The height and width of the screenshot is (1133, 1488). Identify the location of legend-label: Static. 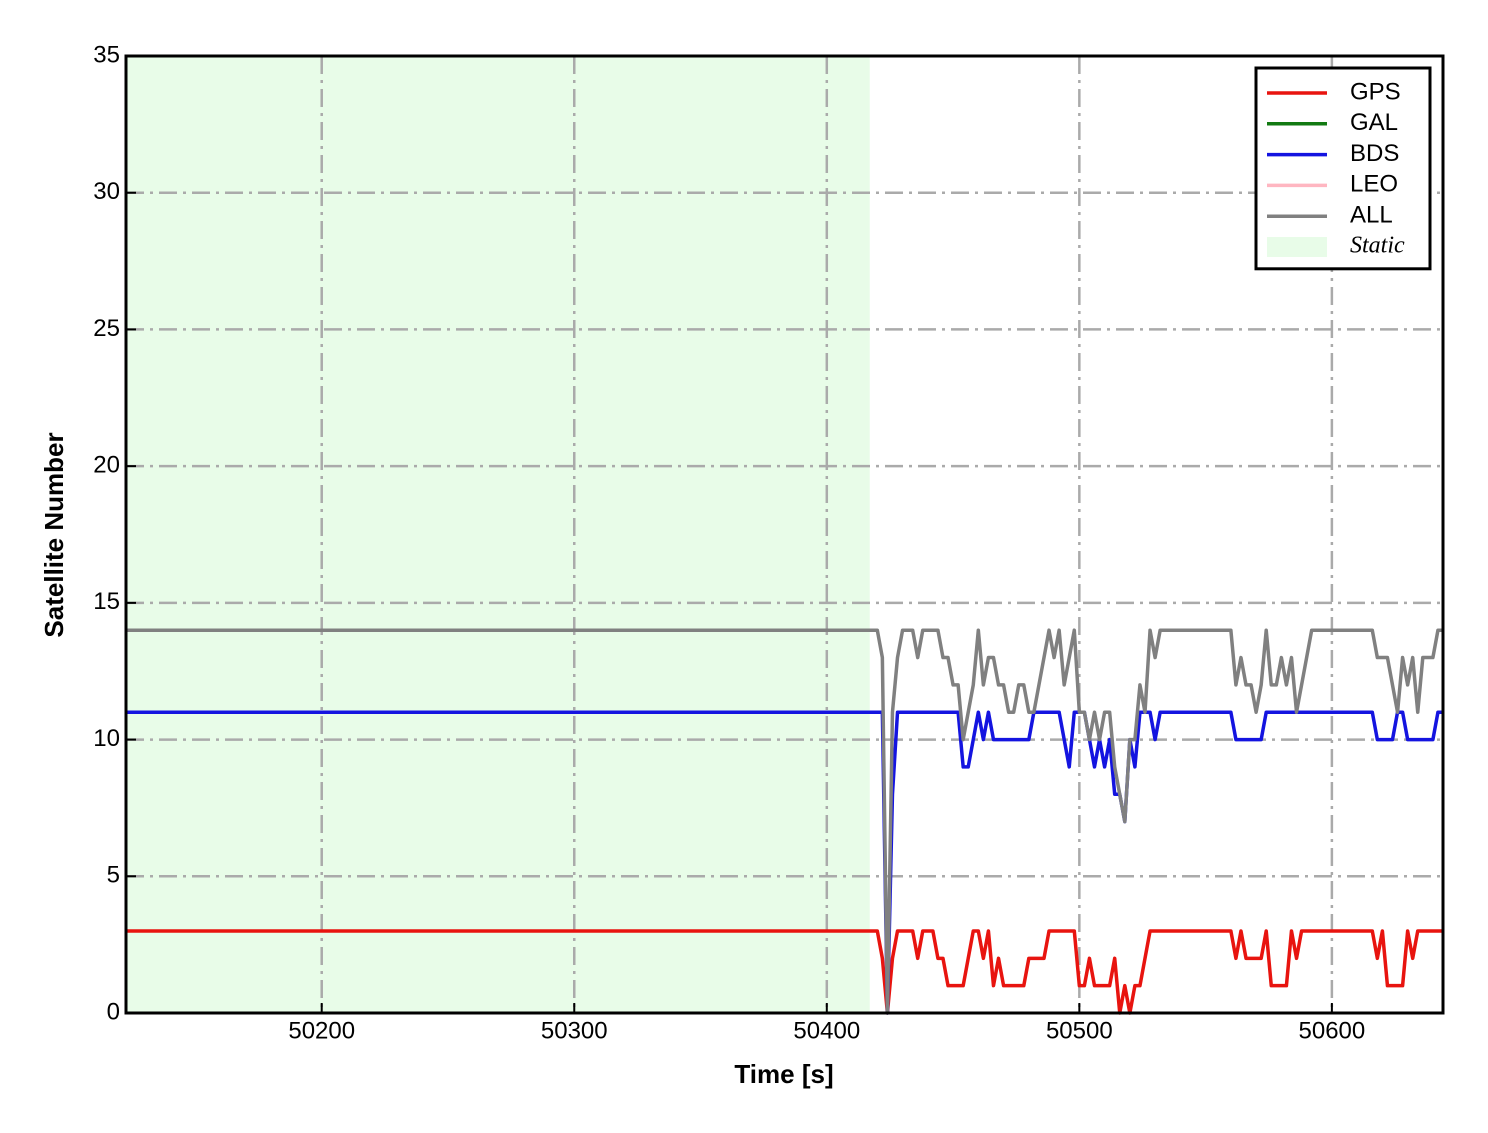
(1377, 246).